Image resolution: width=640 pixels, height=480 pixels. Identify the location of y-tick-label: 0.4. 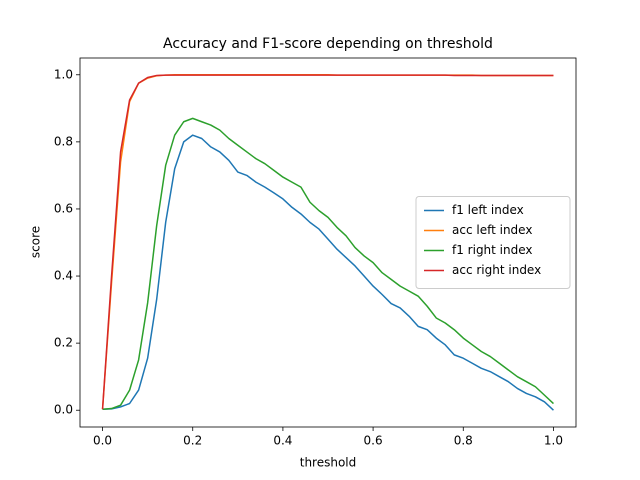
(63, 276).